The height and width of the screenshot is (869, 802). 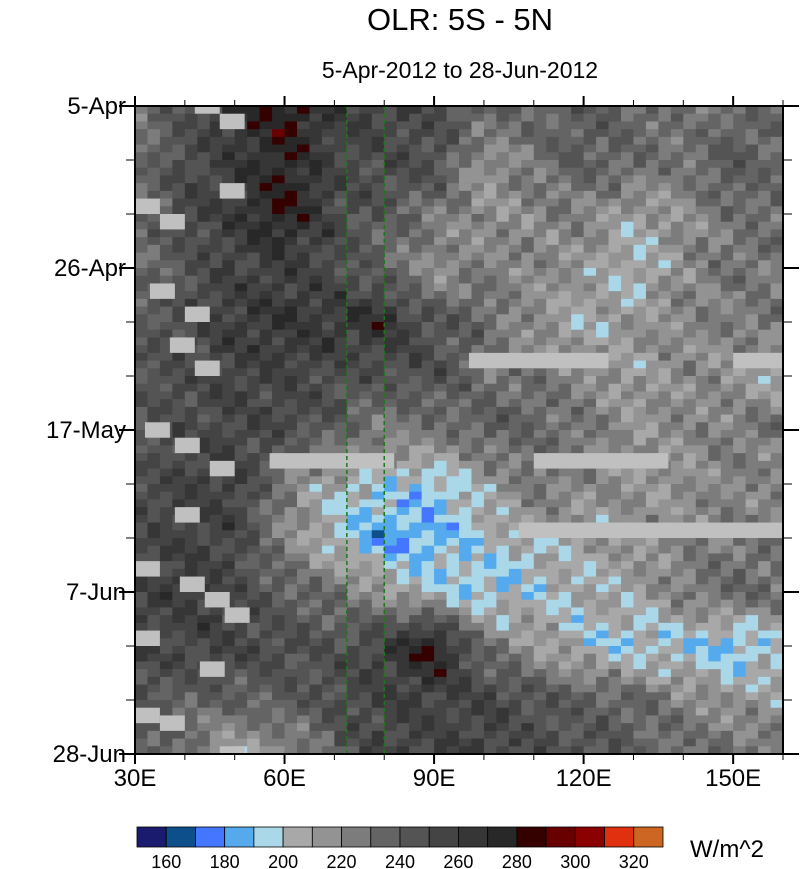 What do you see at coordinates (517, 860) in the screenshot?
I see `colorbar-label: 280` at bounding box center [517, 860].